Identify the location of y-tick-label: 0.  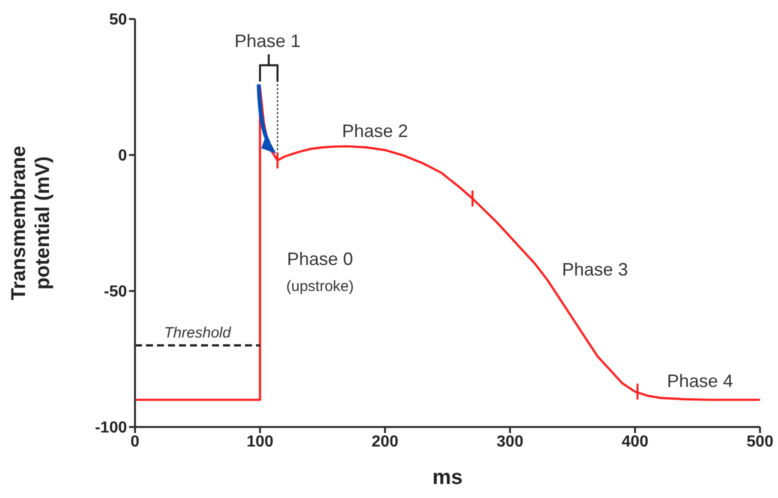
(123, 156).